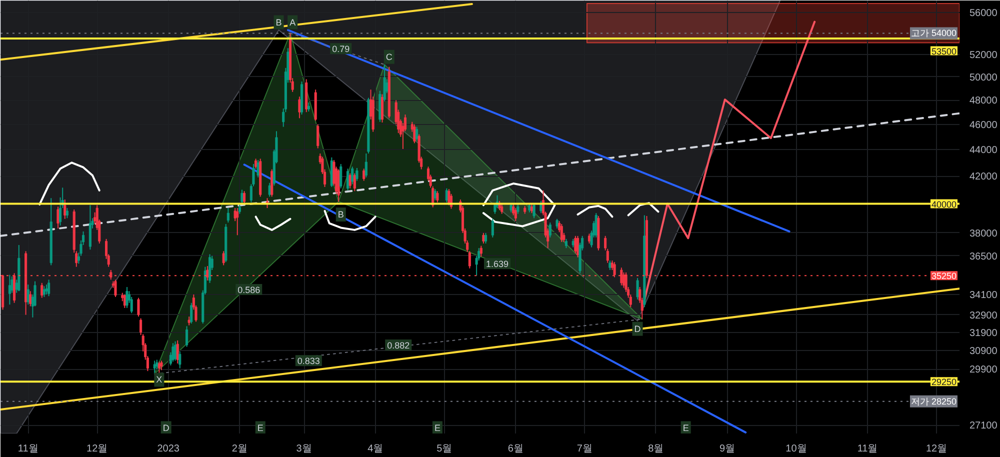 The image size is (1000, 457). I want to click on y-tick-label: 42000, so click(984, 177).